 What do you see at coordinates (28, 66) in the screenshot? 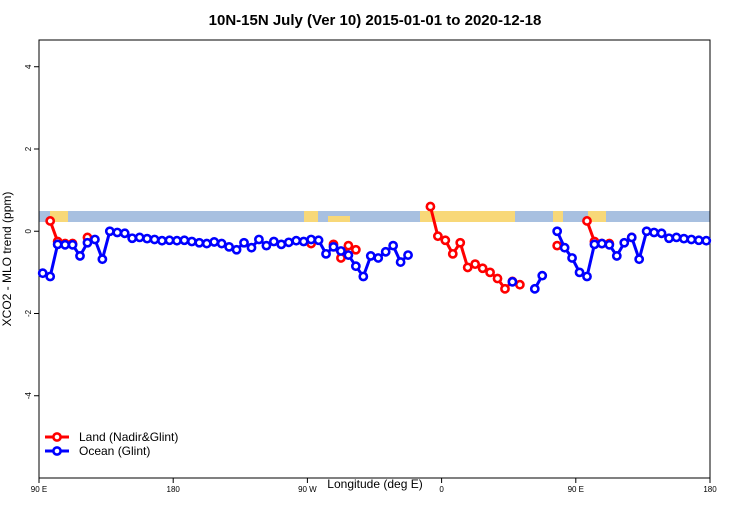
I see `y-tick-label: 4` at bounding box center [28, 66].